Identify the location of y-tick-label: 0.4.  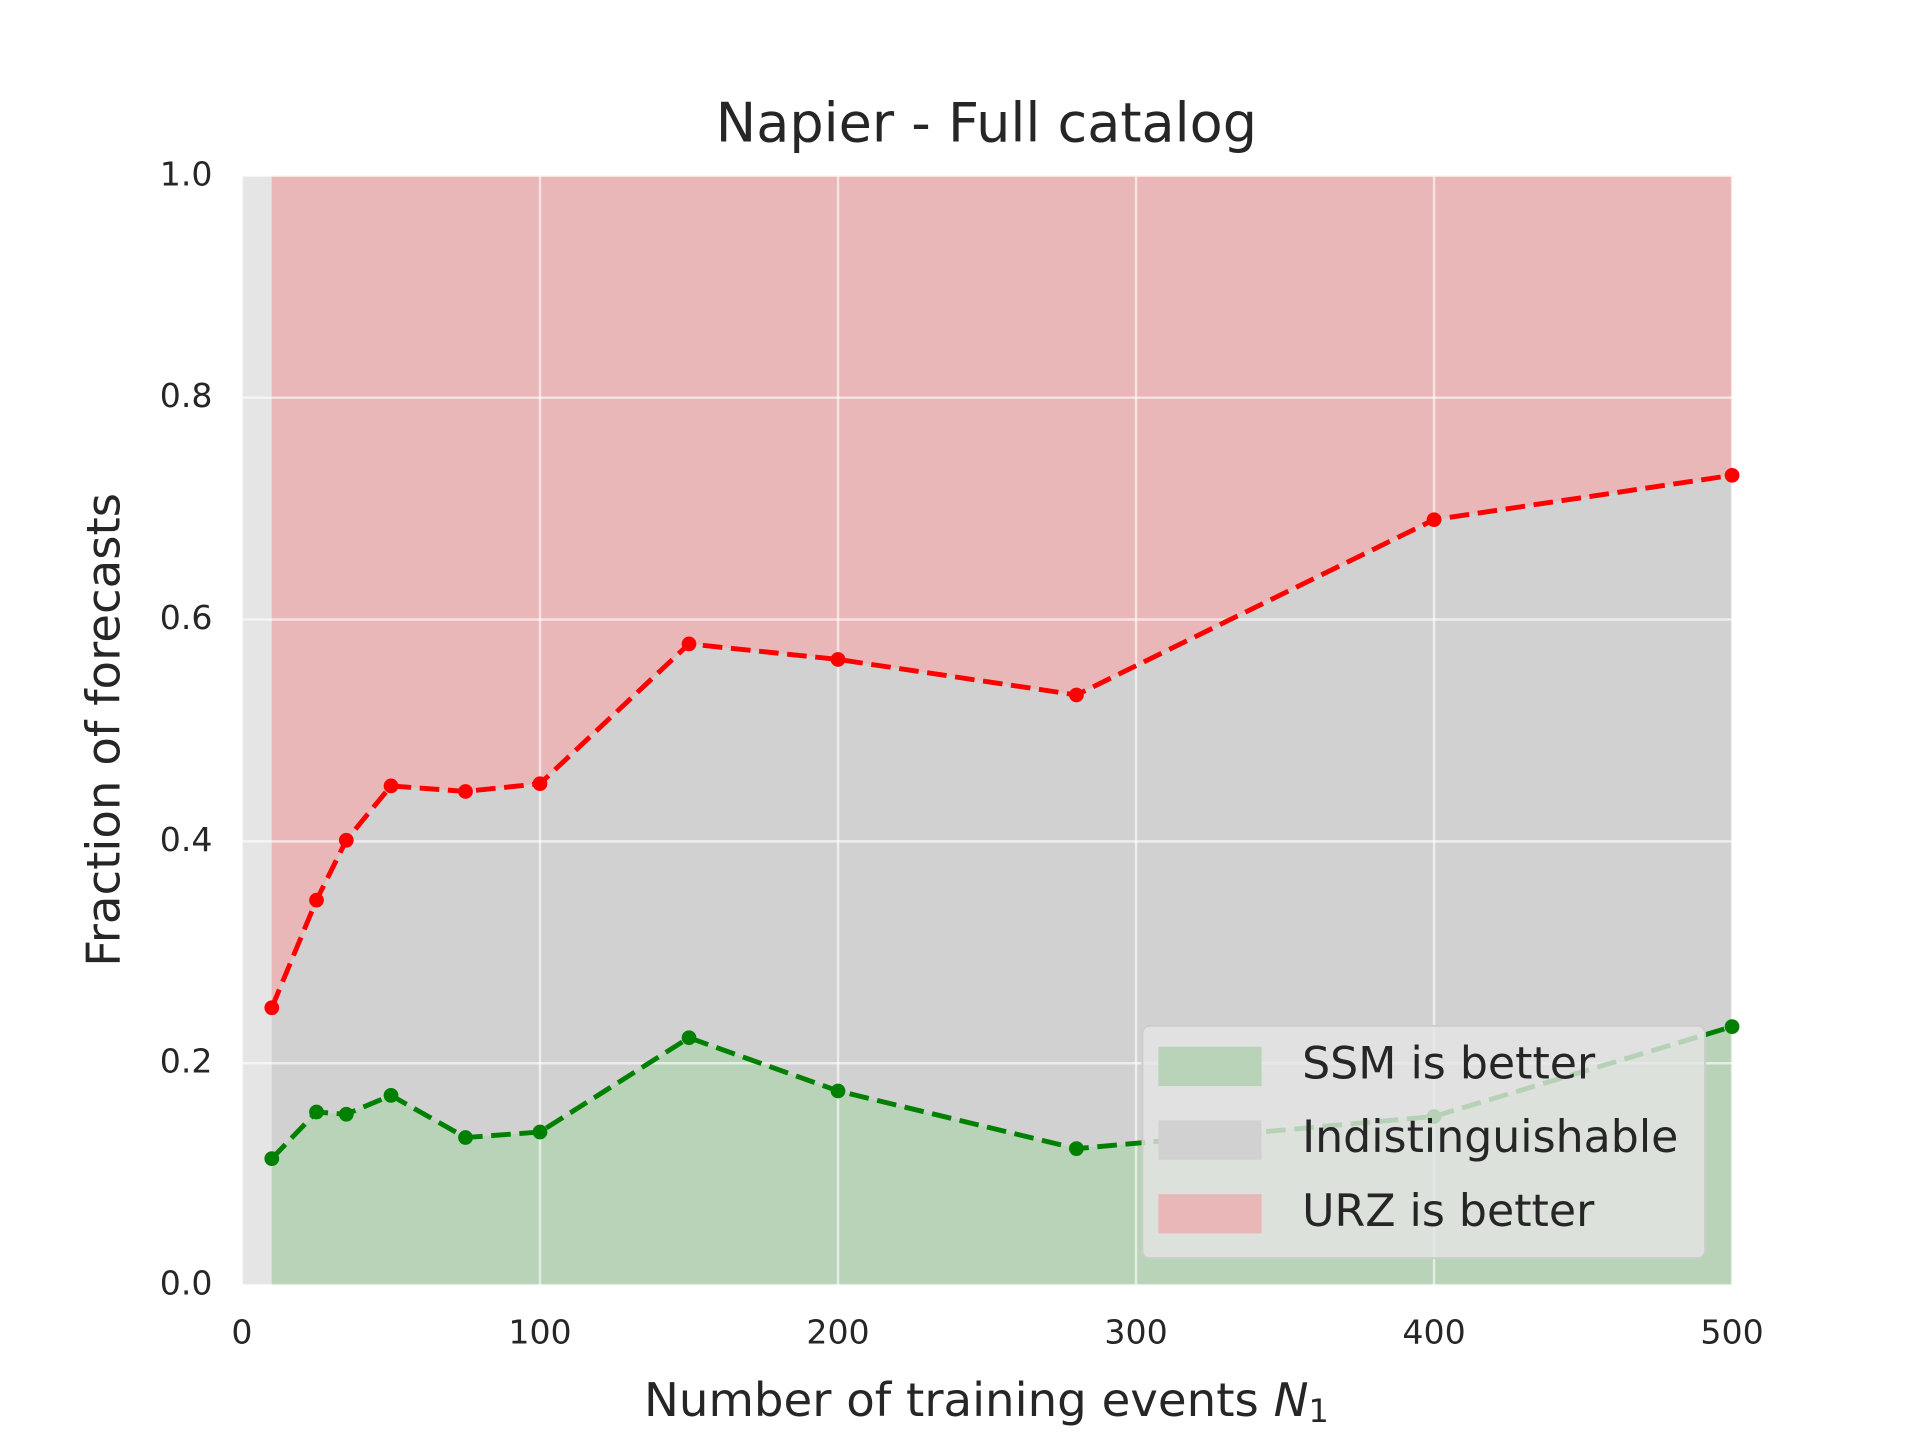
(186, 839).